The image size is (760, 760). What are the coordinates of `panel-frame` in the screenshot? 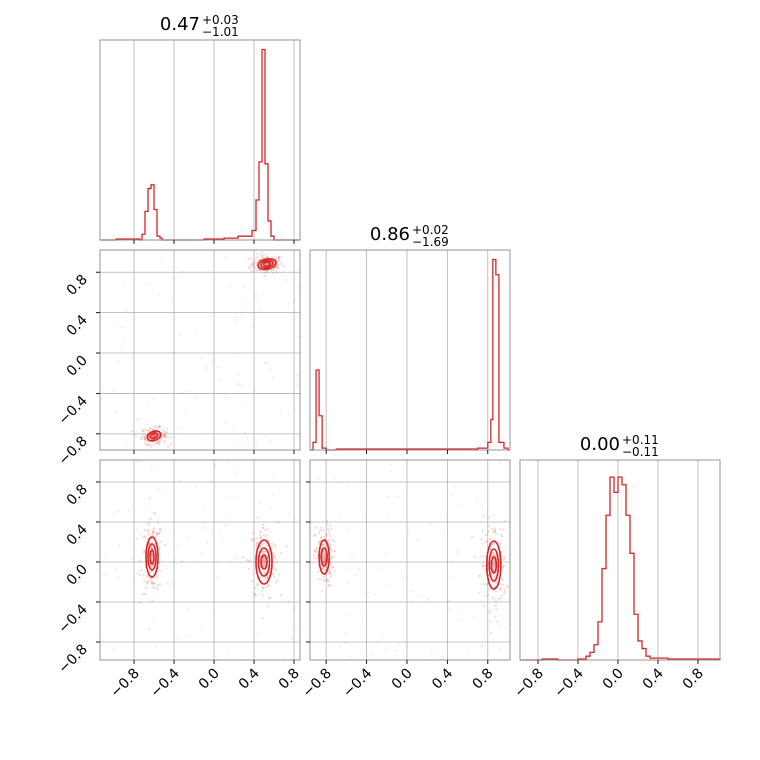 It's located at (200, 560).